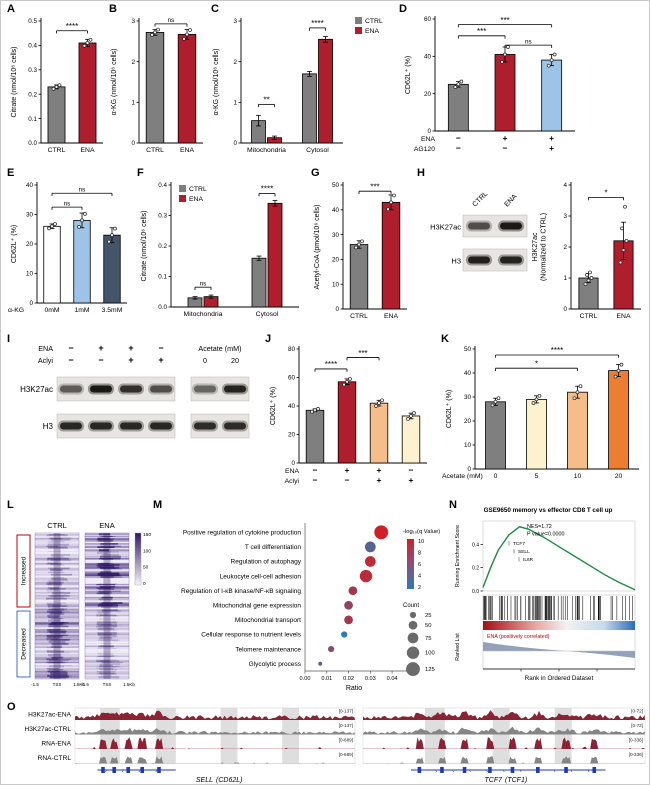  What do you see at coordinates (251, 635) in the screenshot?
I see `go-term: Cellular response to nutrient levels` at bounding box center [251, 635].